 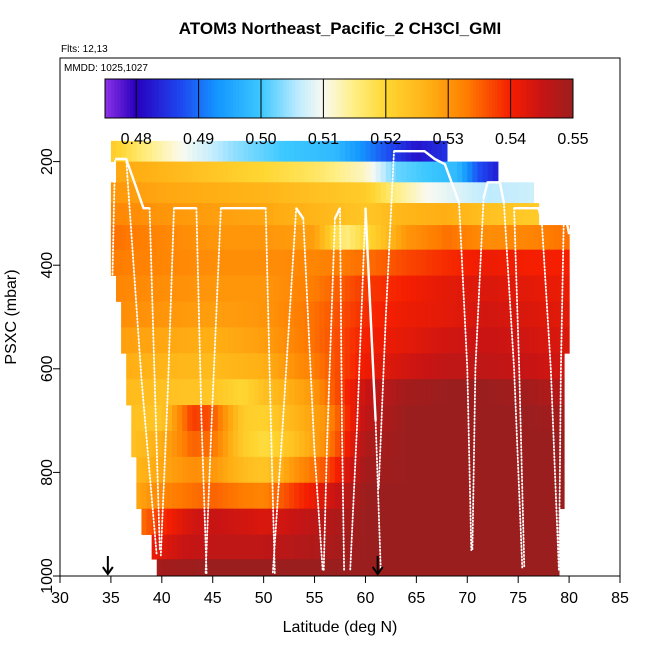 What do you see at coordinates (366, 598) in the screenshot?
I see `x-tick-label: 60` at bounding box center [366, 598].